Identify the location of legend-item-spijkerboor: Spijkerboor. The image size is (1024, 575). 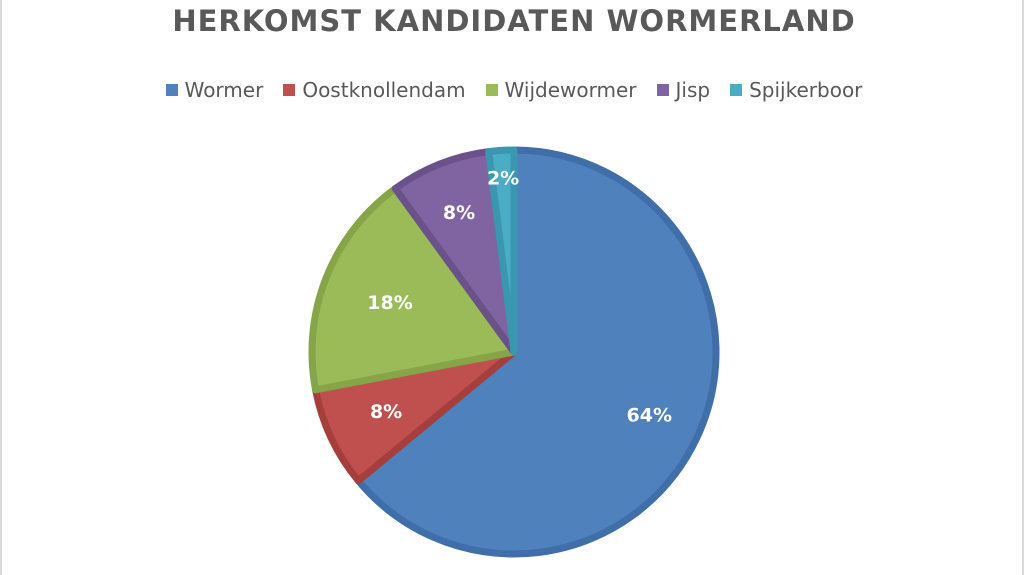
(796, 90).